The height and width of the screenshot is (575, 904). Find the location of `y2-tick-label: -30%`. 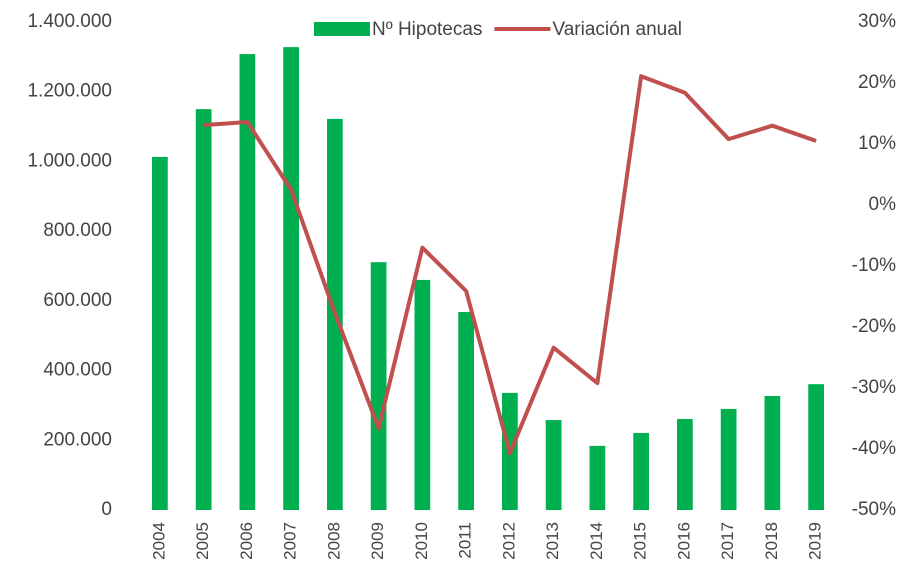

y2-tick-label: -30% is located at coordinates (874, 387).